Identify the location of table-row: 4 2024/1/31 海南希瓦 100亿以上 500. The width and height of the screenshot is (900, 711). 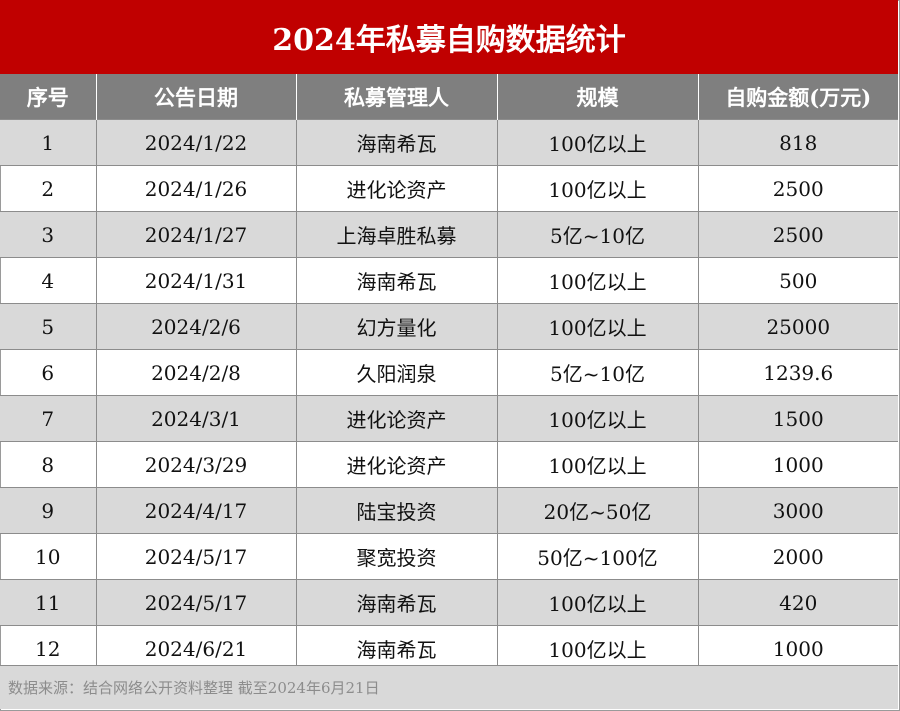
(449, 280).